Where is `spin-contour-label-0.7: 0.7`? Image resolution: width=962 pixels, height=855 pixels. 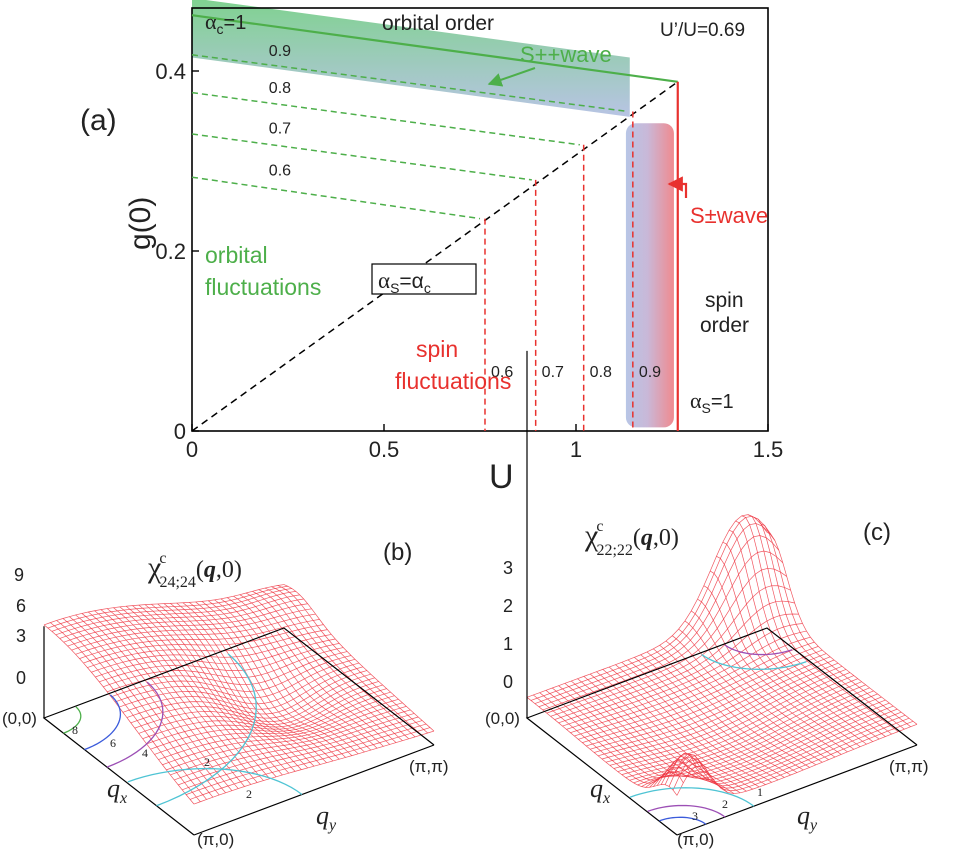 spin-contour-label-0.7: 0.7 is located at coordinates (553, 372).